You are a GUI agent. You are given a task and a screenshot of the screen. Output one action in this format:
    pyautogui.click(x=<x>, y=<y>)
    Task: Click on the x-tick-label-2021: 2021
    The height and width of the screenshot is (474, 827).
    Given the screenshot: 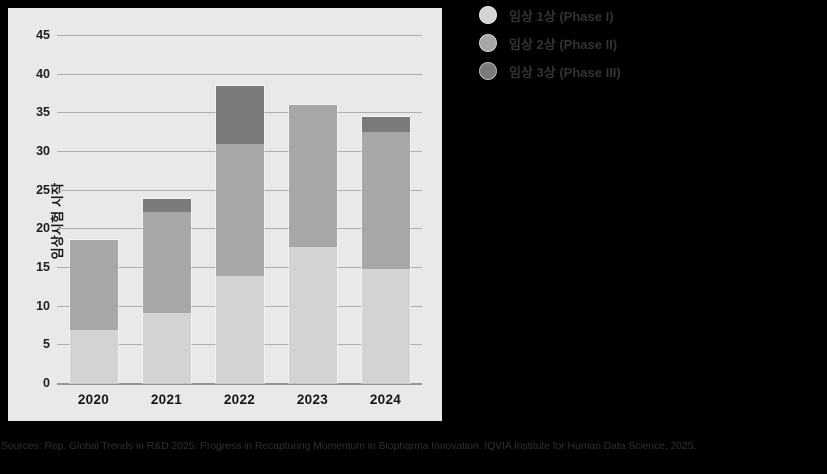 What is the action you would take?
    pyautogui.click(x=166, y=399)
    